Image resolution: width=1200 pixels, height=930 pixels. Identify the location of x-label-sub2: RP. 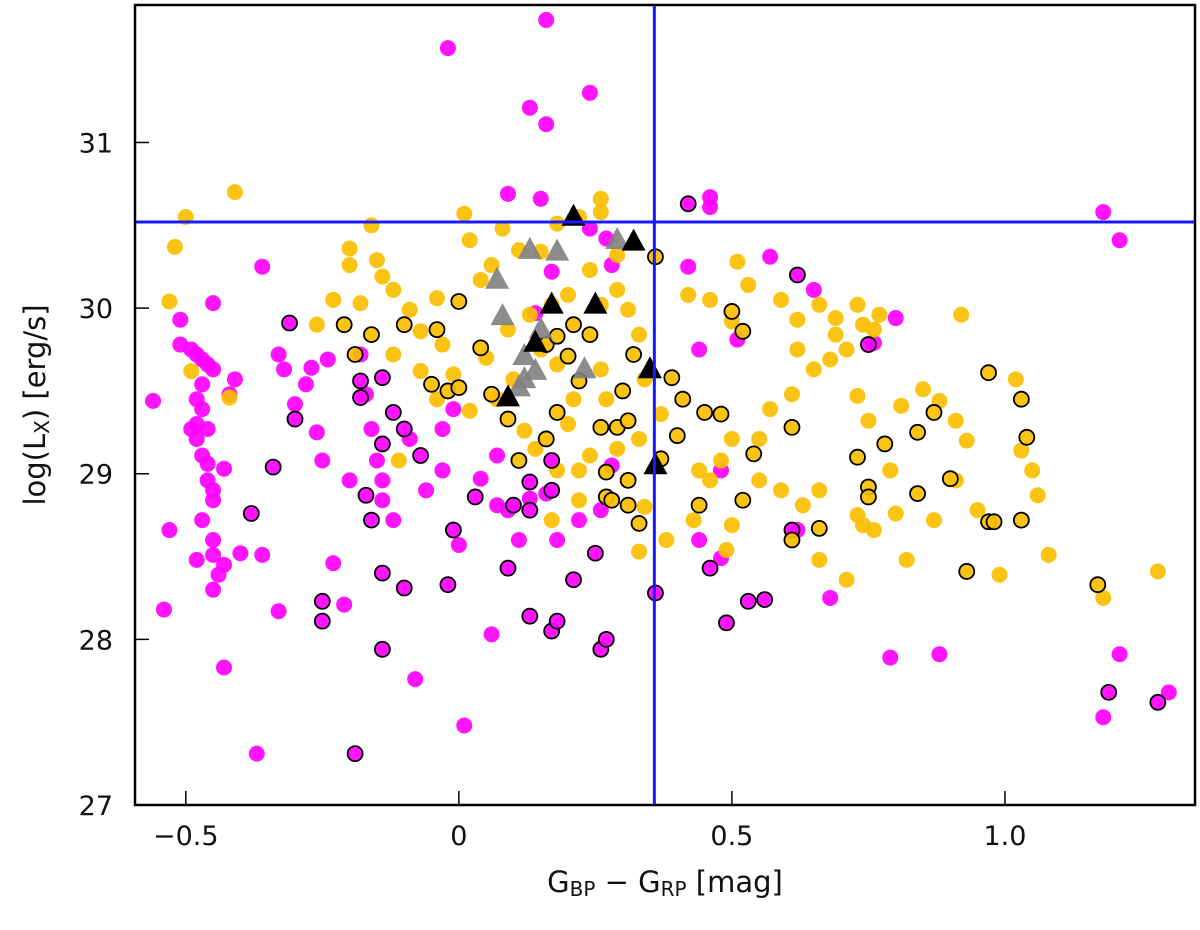
(674, 889).